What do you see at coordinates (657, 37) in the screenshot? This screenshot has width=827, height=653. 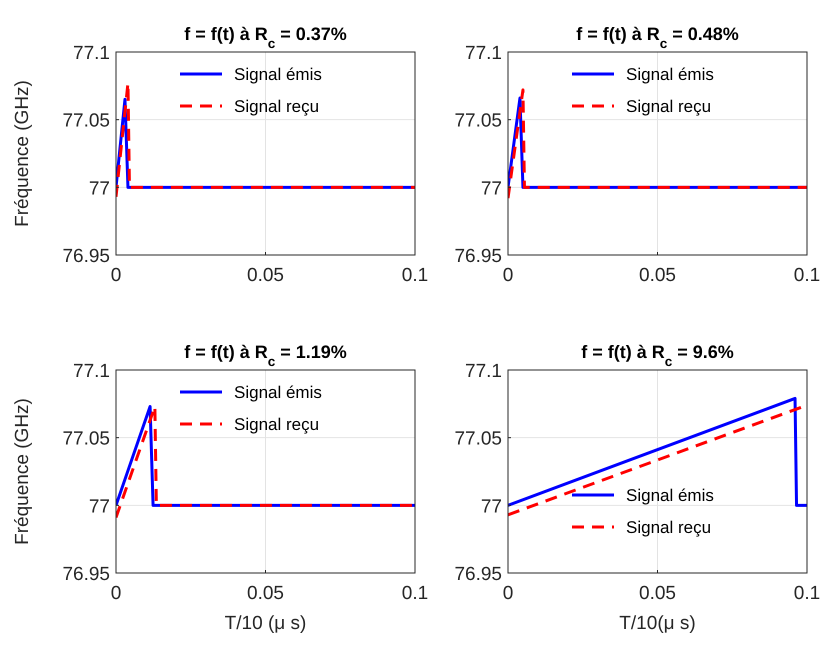 I see `chart-title: f = f(t) à R$_{c}$ = 0.48%` at bounding box center [657, 37].